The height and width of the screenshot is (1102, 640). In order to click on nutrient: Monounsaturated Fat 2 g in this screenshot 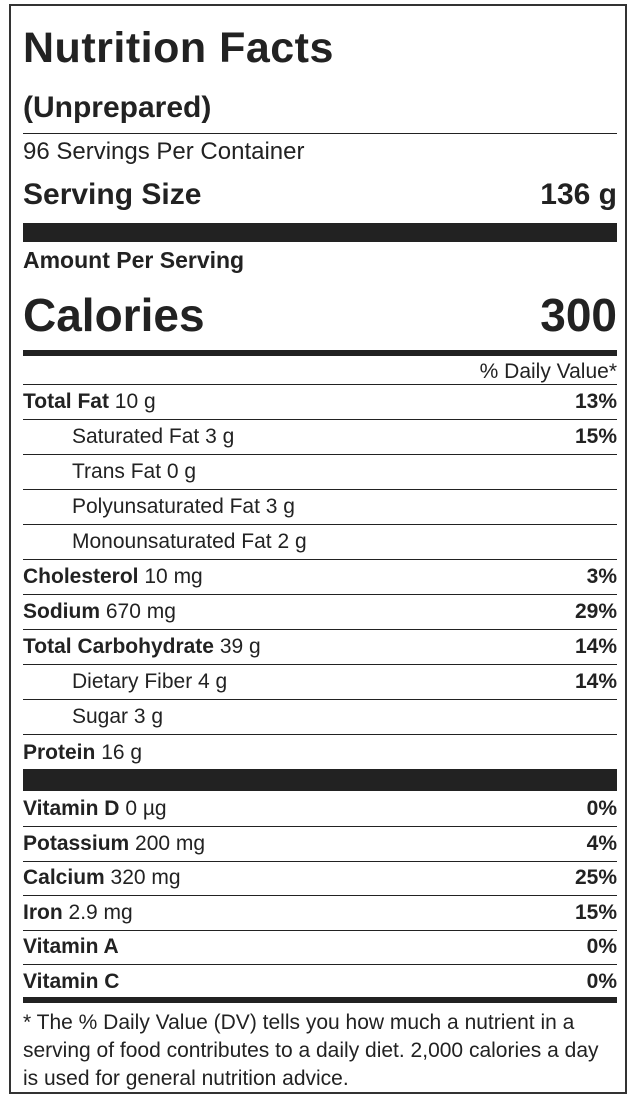, I will do `click(165, 542)`.